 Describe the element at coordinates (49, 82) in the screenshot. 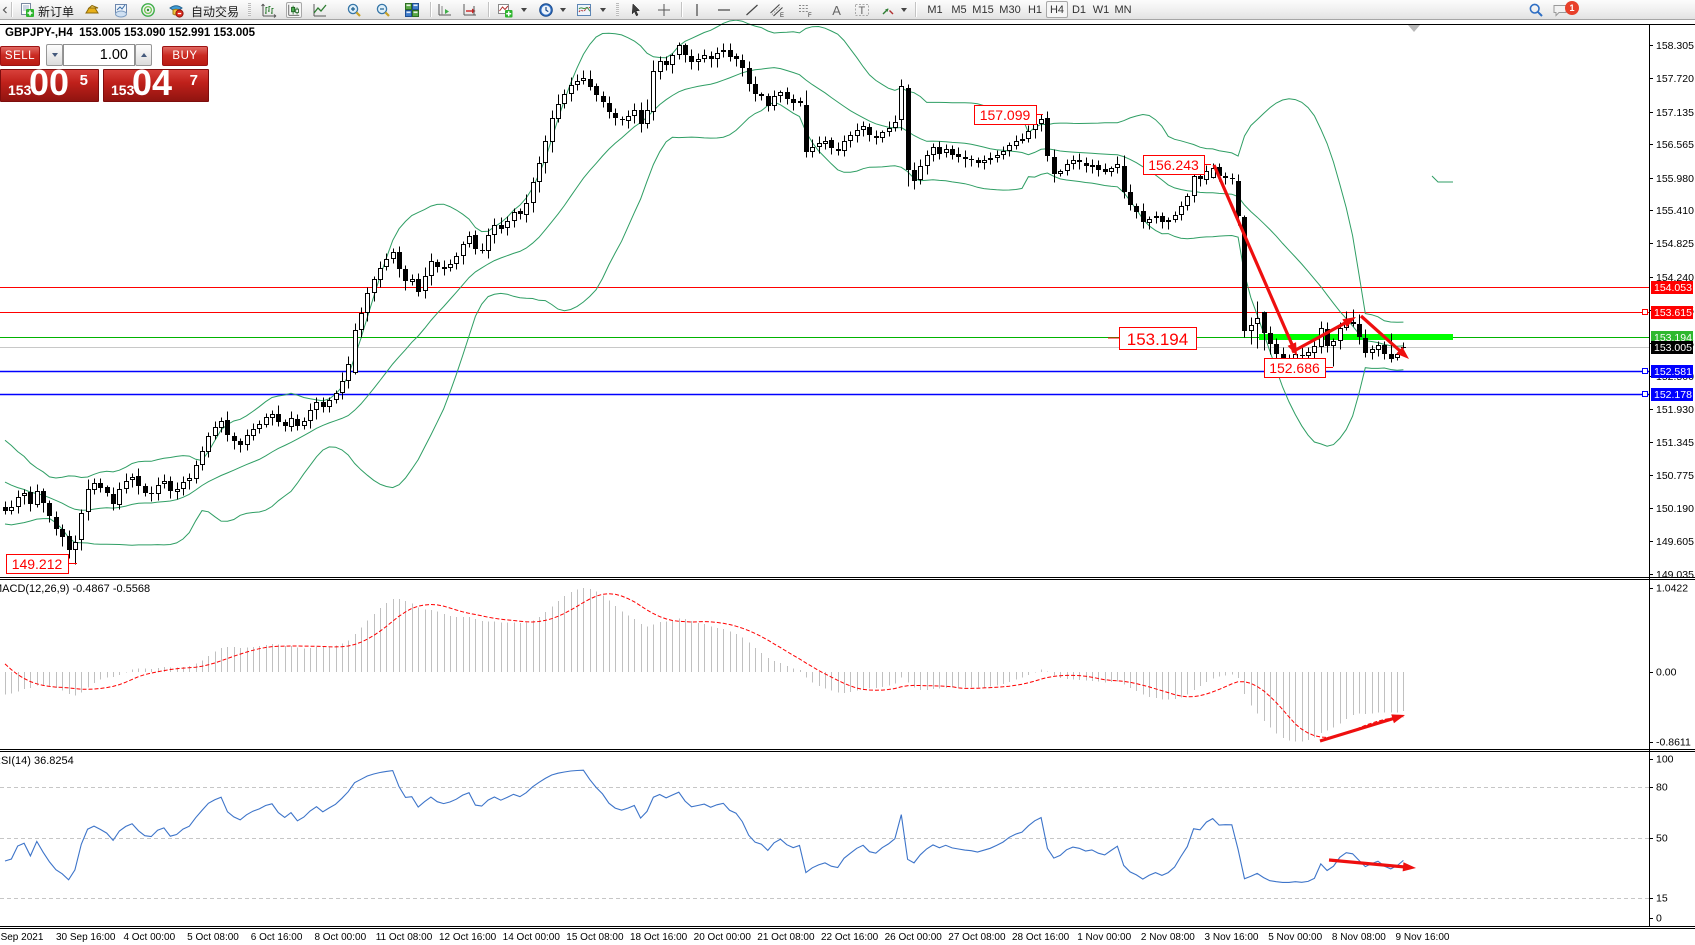

I see `sell-price-box: 153 00 5` at that location.